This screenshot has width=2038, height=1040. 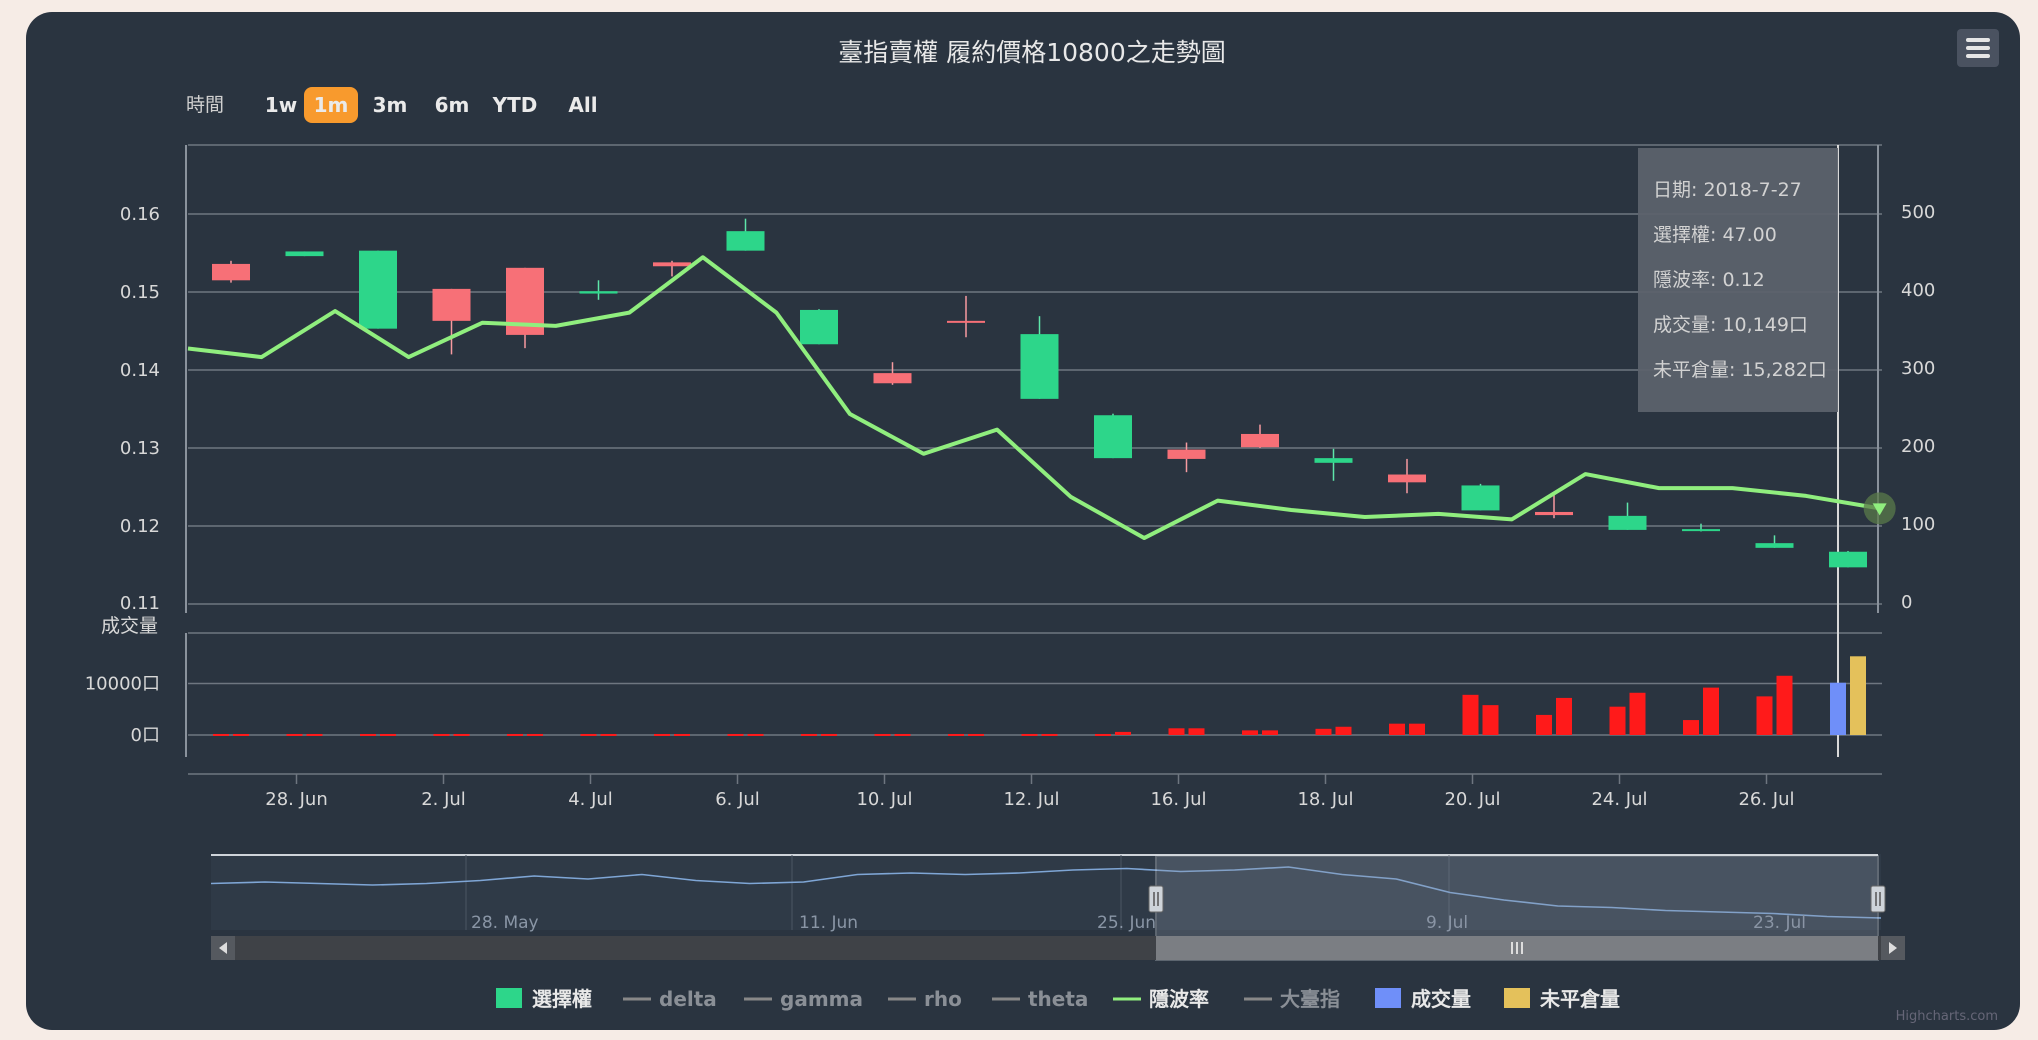 I want to click on range-button-label: All, so click(x=582, y=105).